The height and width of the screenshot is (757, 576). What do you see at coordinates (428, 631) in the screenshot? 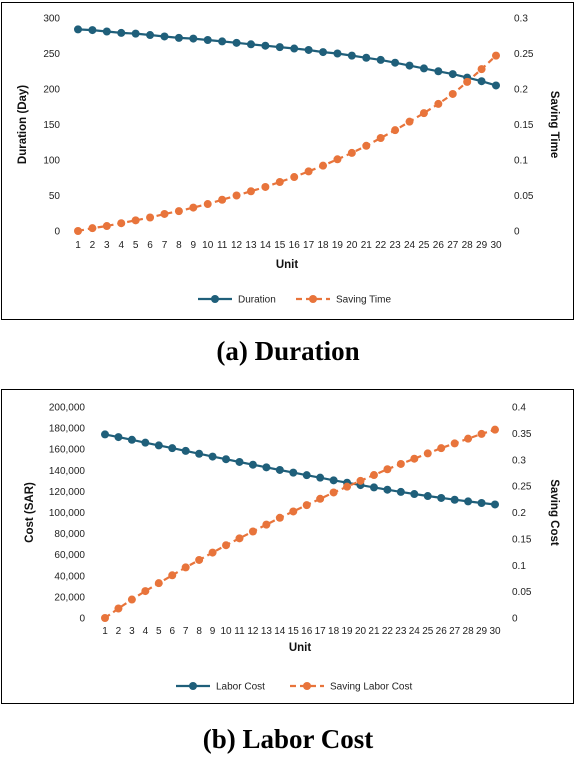
I see `x-tick-label: 25` at bounding box center [428, 631].